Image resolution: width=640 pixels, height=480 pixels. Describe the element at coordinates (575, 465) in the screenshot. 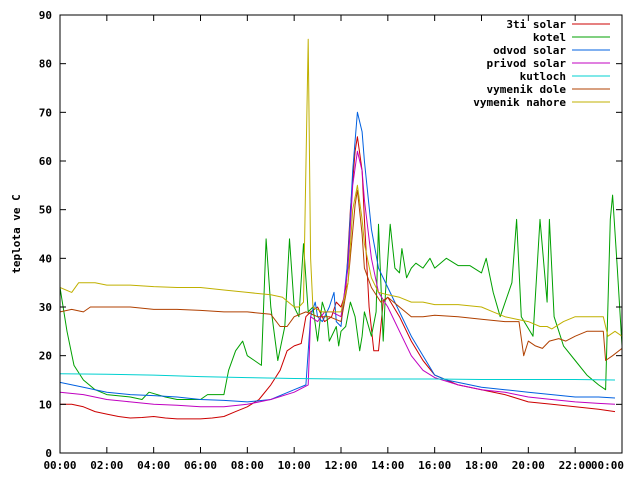

I see `x-tick-label: 22:00` at that location.